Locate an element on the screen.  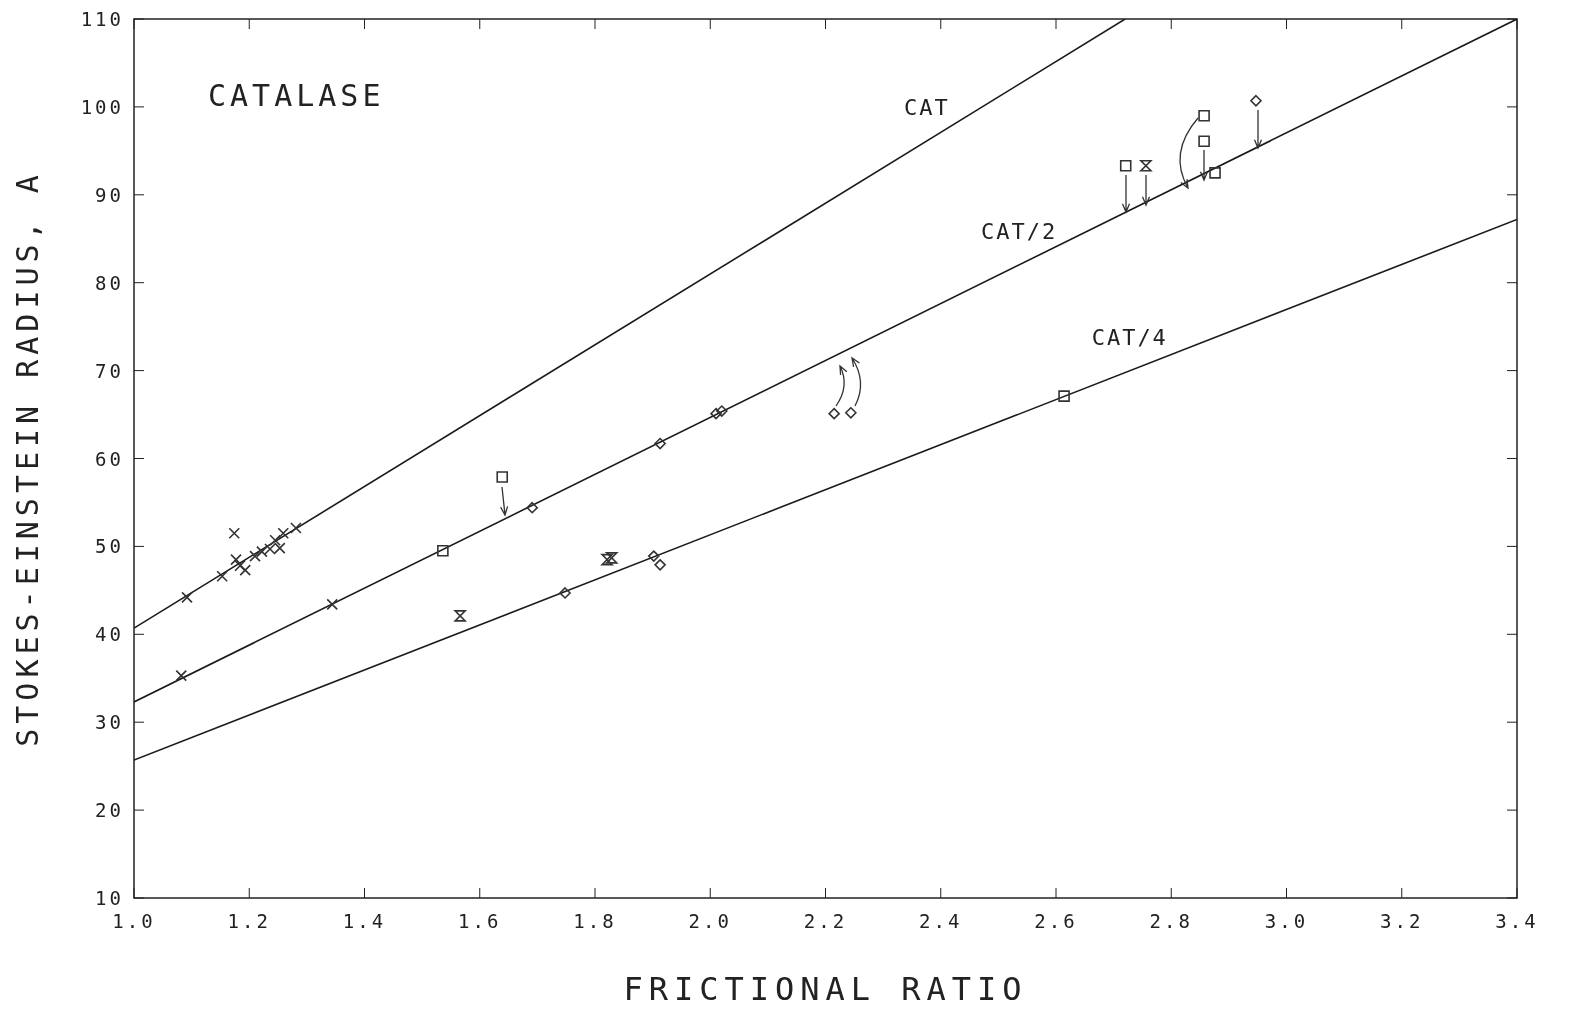
y-tick-label: 110 is located at coordinates (102, 19).